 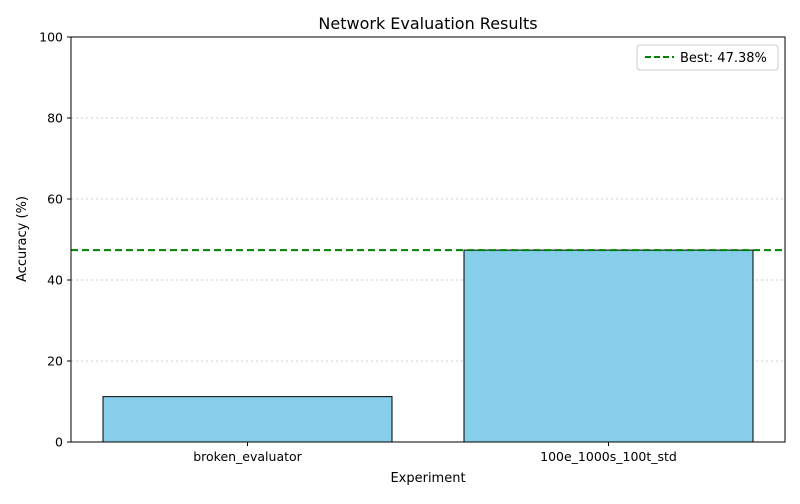 What do you see at coordinates (608, 456) in the screenshot?
I see `x-tick-label: 100e_1000s_100t_std` at bounding box center [608, 456].